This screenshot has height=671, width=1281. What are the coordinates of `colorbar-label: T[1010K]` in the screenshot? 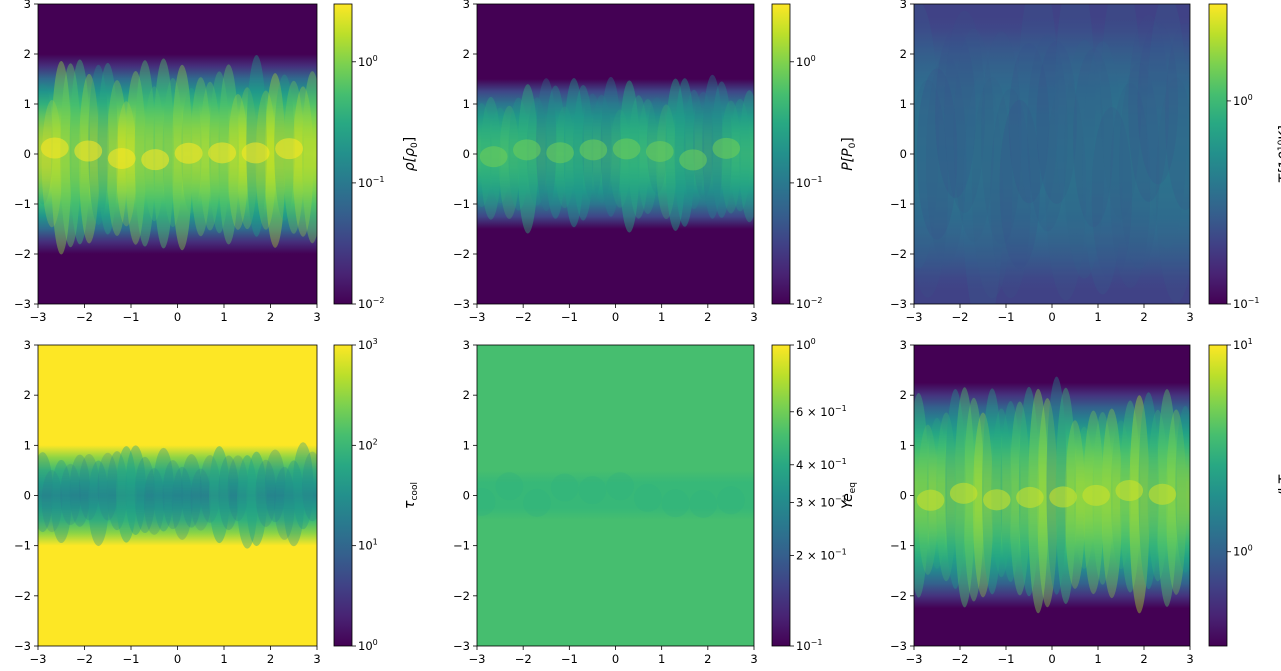 It's located at (1279, 154).